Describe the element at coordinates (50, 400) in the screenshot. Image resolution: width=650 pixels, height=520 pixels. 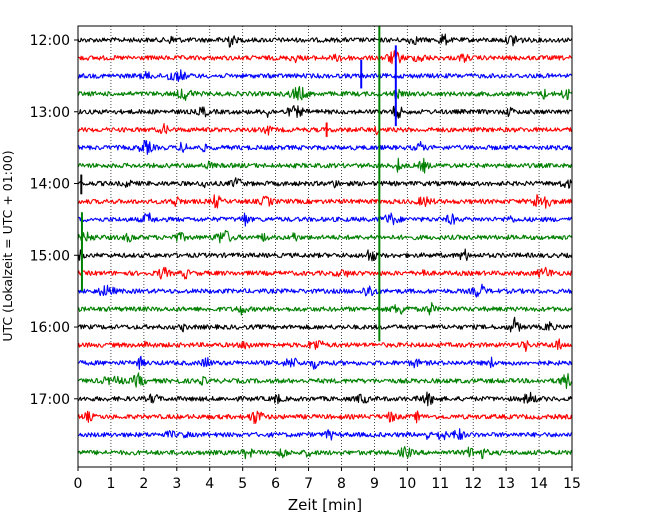
I see `y-tick-label: 17:00` at that location.